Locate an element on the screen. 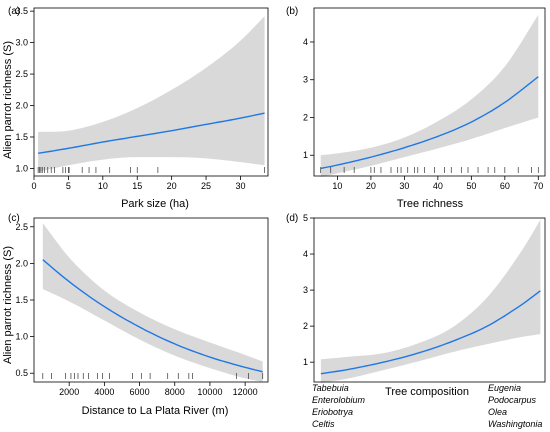  panel-c-x-ticks: 2000 4000 6000 8000 10000 12000 is located at coordinates (158, 389).